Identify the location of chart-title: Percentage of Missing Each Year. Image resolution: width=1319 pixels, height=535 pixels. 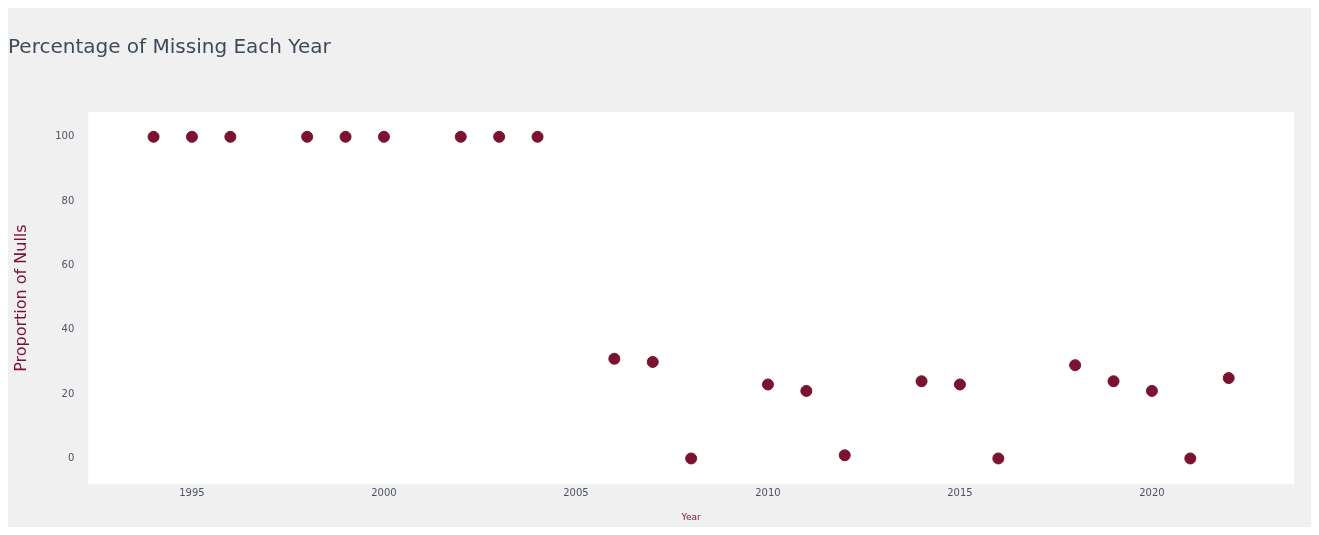
(170, 46).